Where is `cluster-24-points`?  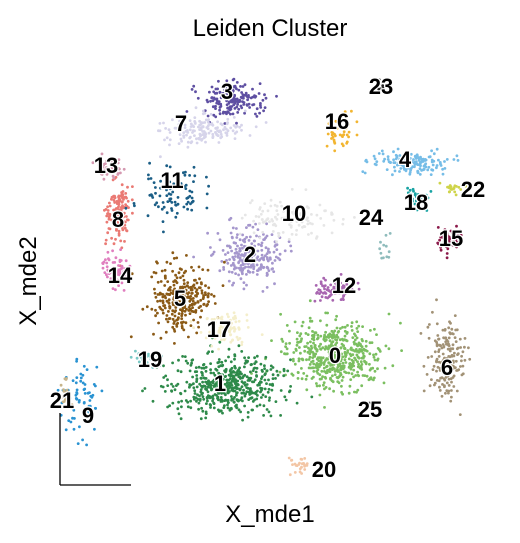
cluster-24-points is located at coordinates (385, 246).